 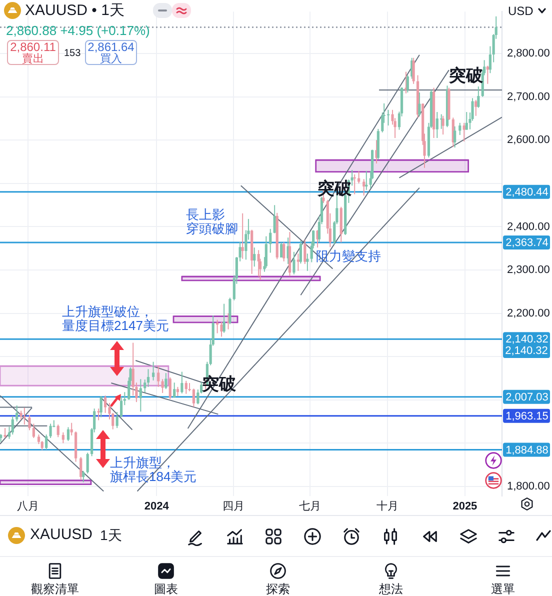 What do you see at coordinates (528, 313) in the screenshot?
I see `y-tick-label: 2,200.00` at bounding box center [528, 313].